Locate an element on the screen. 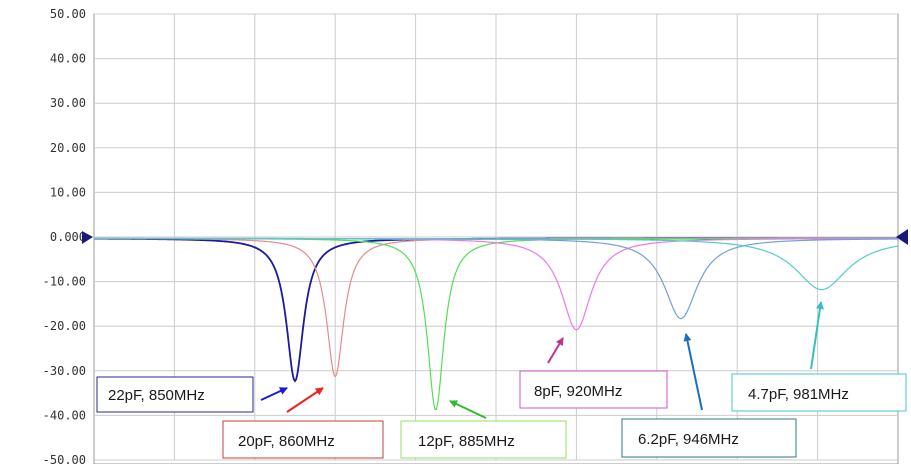 The image size is (911, 464). y-tick-label: 50.00 is located at coordinates (68, 14).